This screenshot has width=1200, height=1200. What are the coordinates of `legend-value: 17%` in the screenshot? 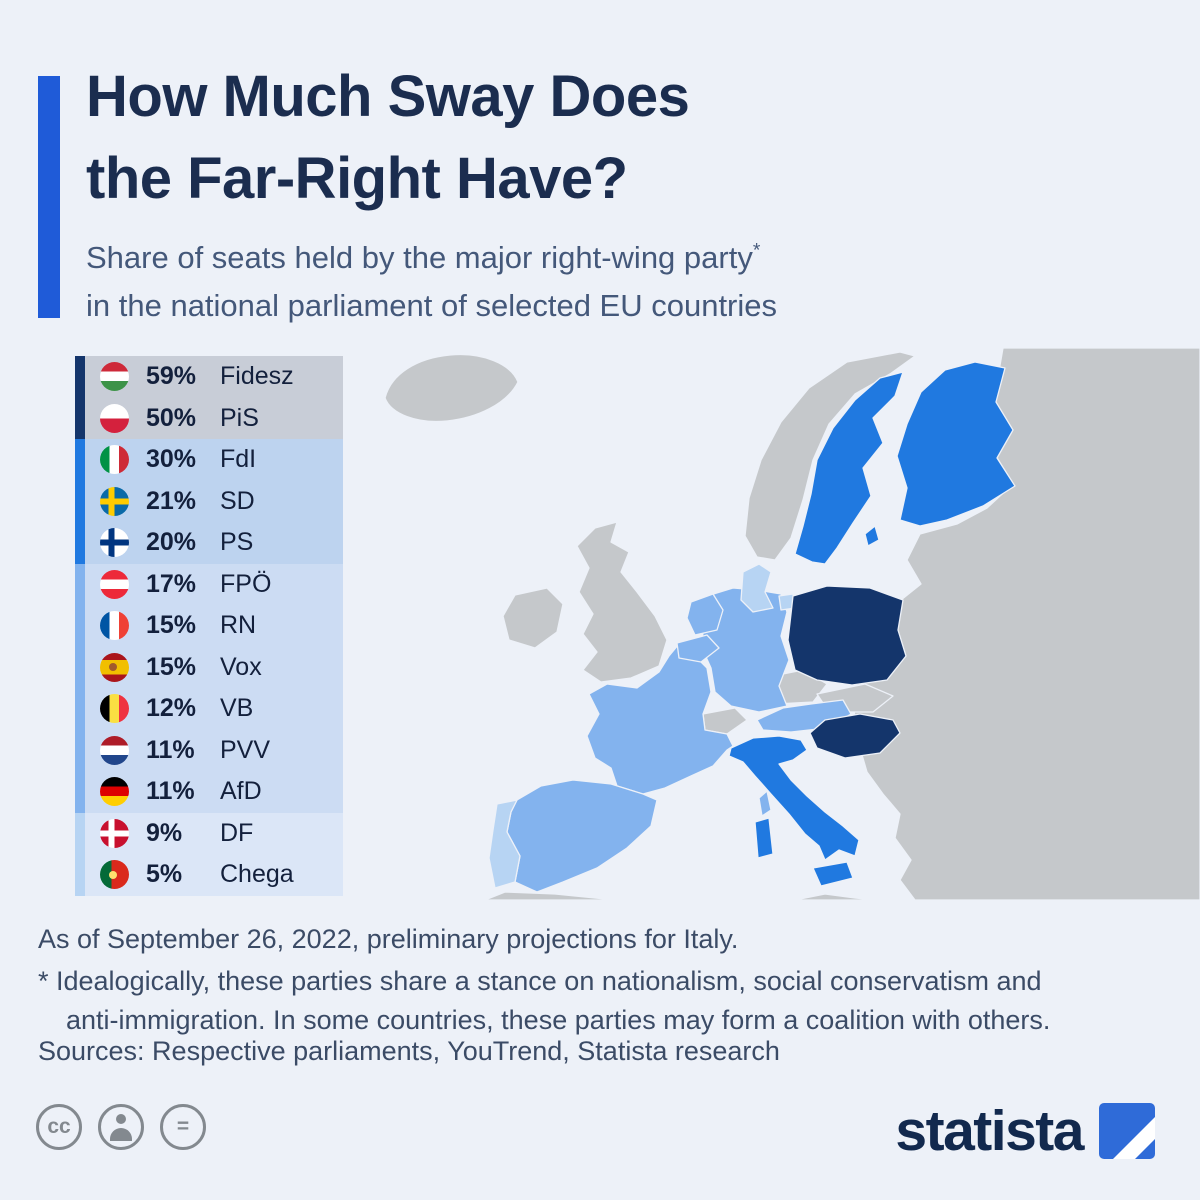 It's located at (171, 583).